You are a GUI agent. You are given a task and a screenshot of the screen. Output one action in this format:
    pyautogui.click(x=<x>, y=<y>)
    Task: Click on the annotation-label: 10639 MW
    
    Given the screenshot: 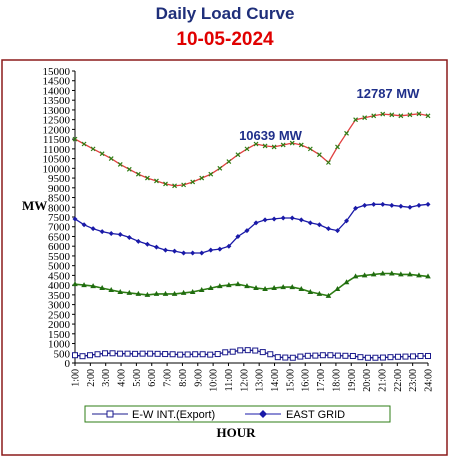 What is the action you would take?
    pyautogui.click(x=271, y=135)
    